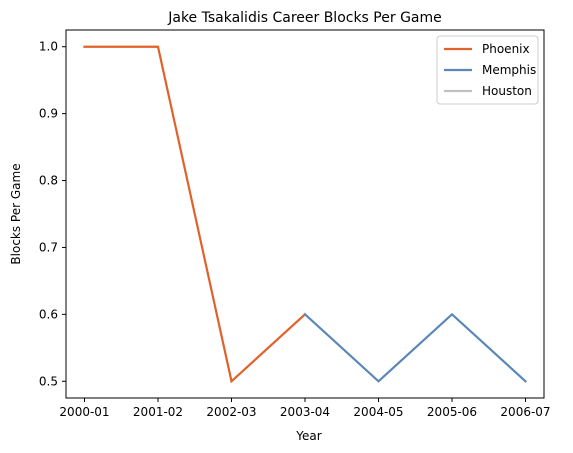 The height and width of the screenshot is (453, 573). I want to click on x-tick-label: 2001-02, so click(158, 412).